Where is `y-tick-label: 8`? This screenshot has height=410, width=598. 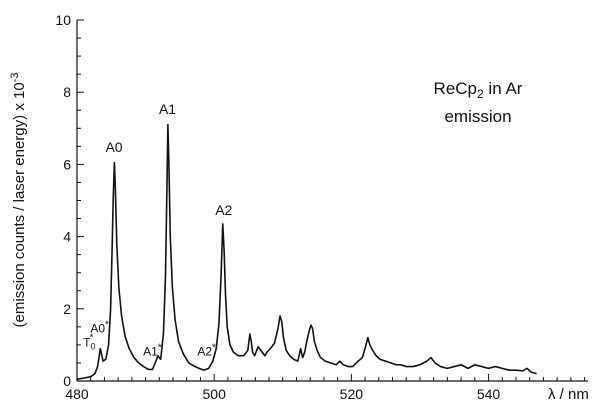
y-tick-label: 8 is located at coordinates (67, 92).